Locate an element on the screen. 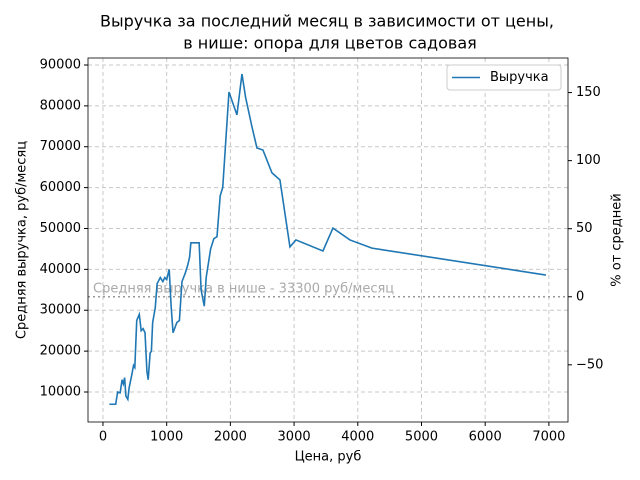  x-axis-label: Цена, руб is located at coordinates (328, 457).